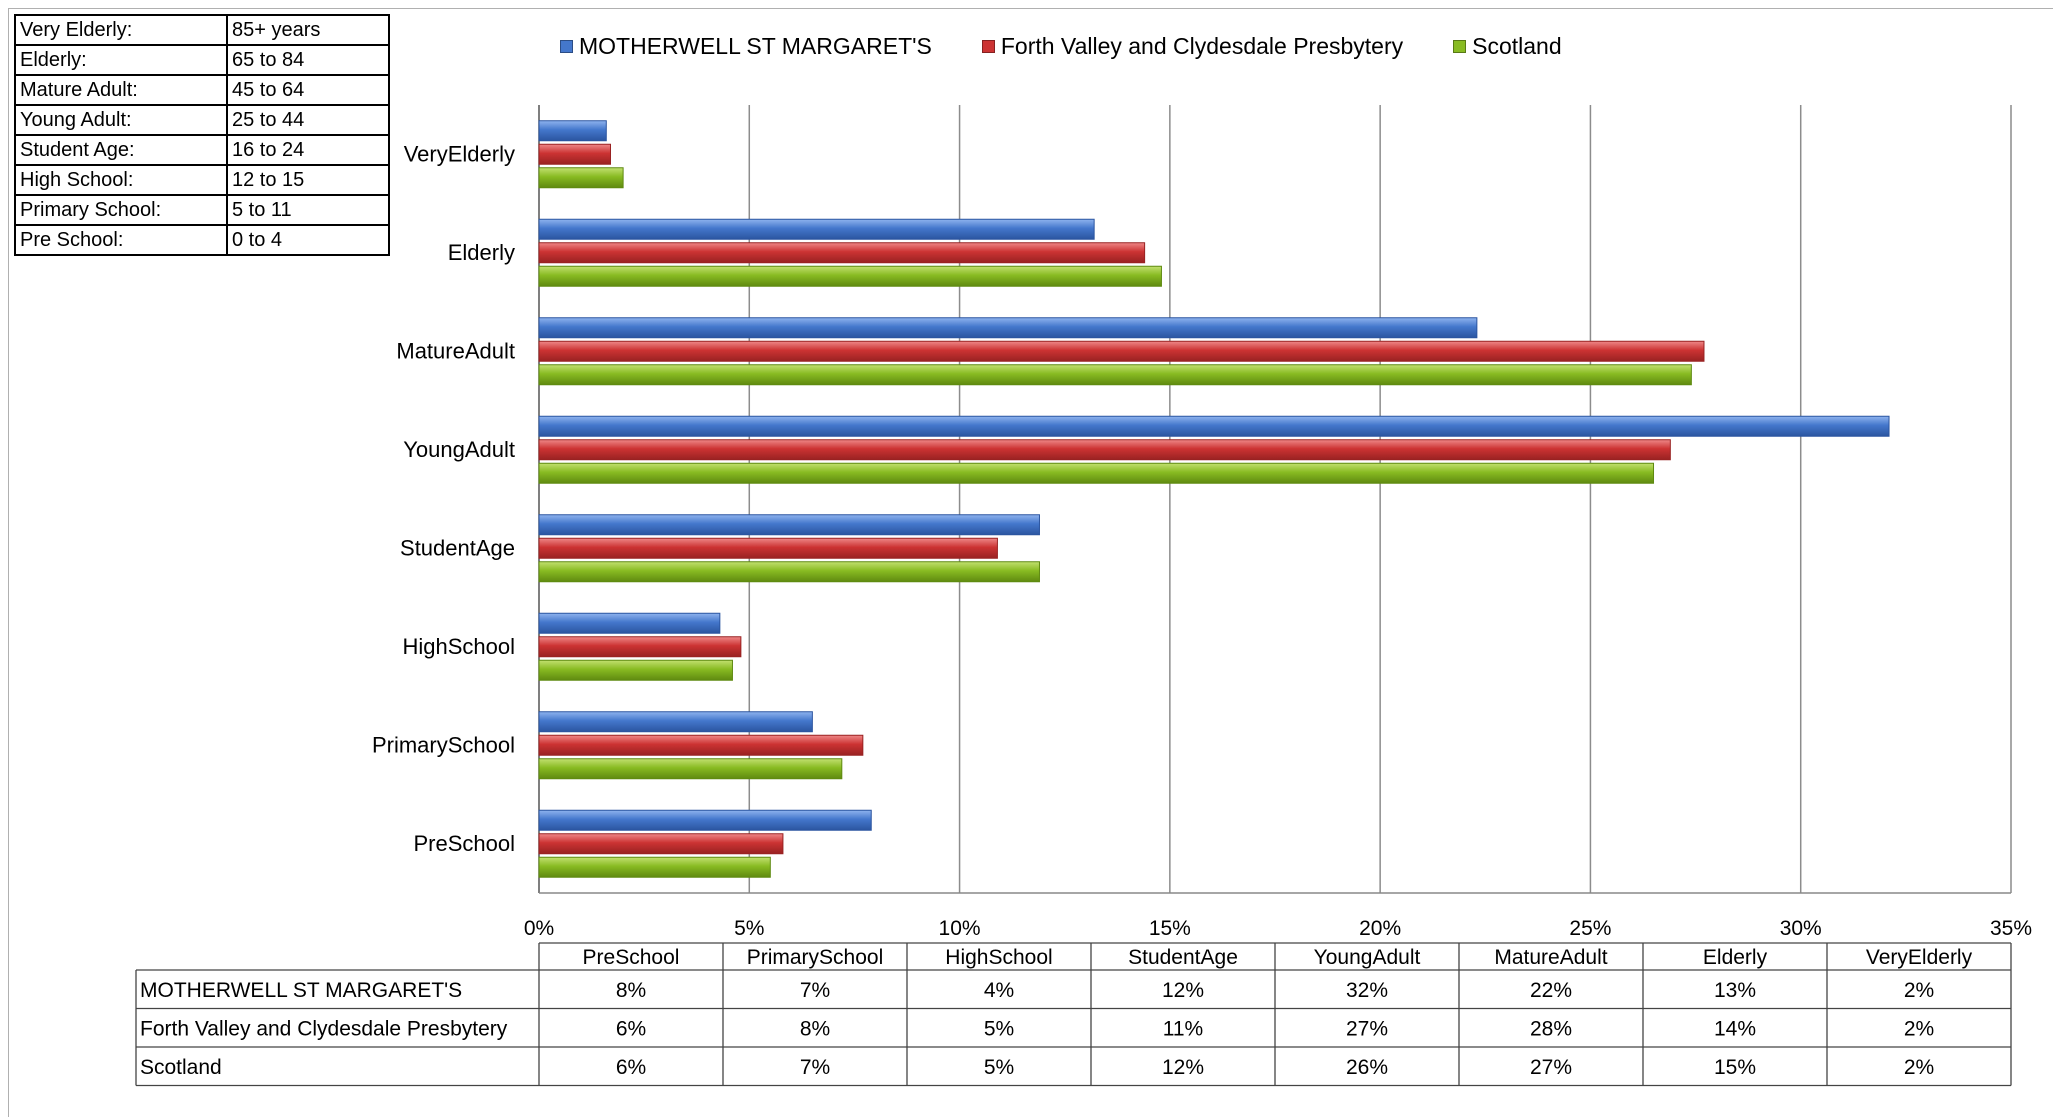 The image size is (2053, 1117). Describe the element at coordinates (464, 843) in the screenshot. I see `category-label: PreSchool` at that location.